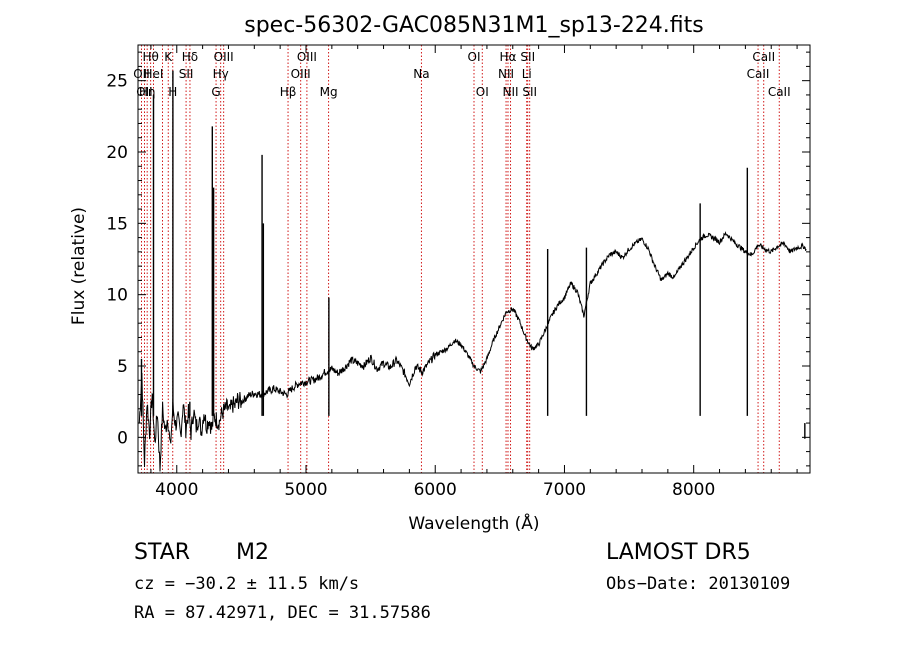 The width and height of the screenshot is (900, 649). Describe the element at coordinates (186, 74) in the screenshot. I see `line-label-8: SII` at that location.